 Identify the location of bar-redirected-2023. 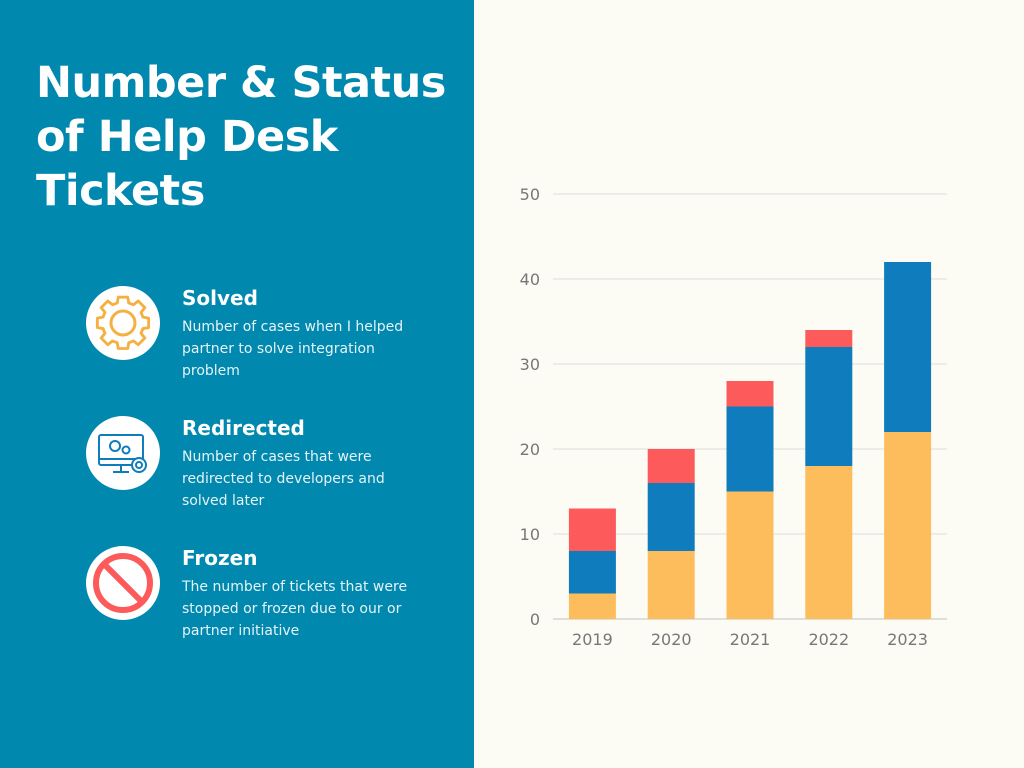
(908, 347).